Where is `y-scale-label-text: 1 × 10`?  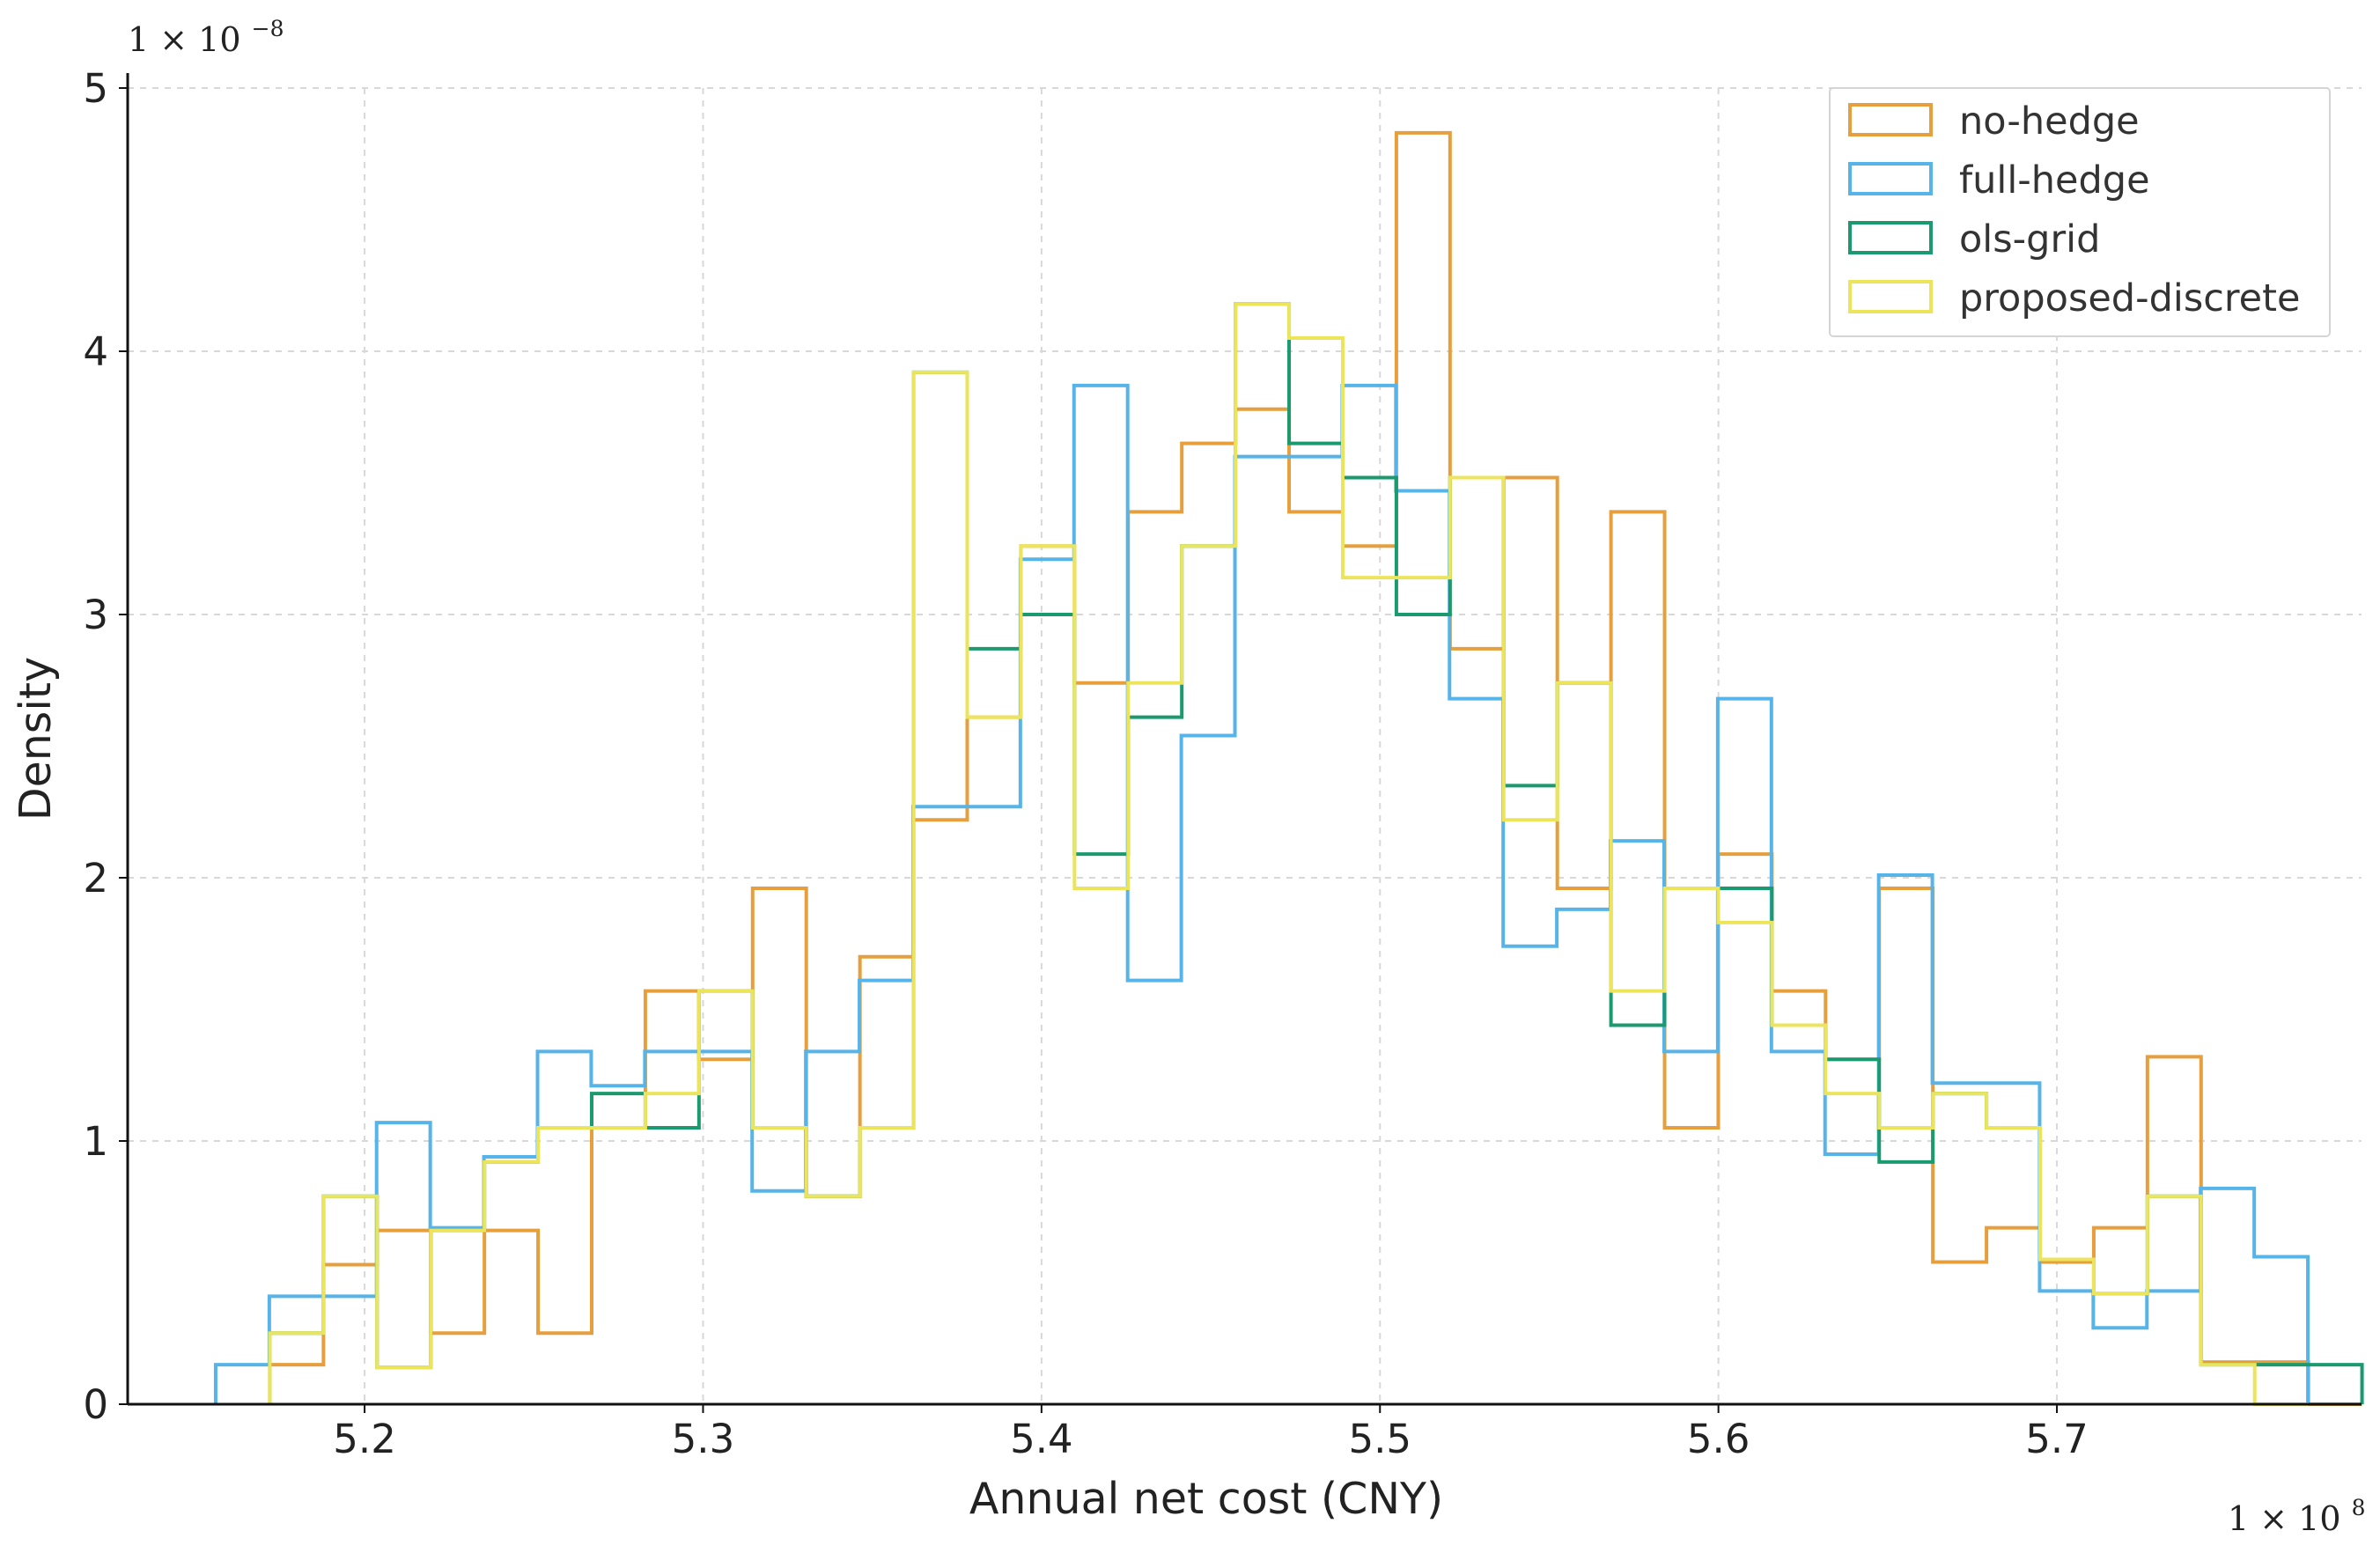 y-scale-label-text: 1 × 10 is located at coordinates (184, 39).